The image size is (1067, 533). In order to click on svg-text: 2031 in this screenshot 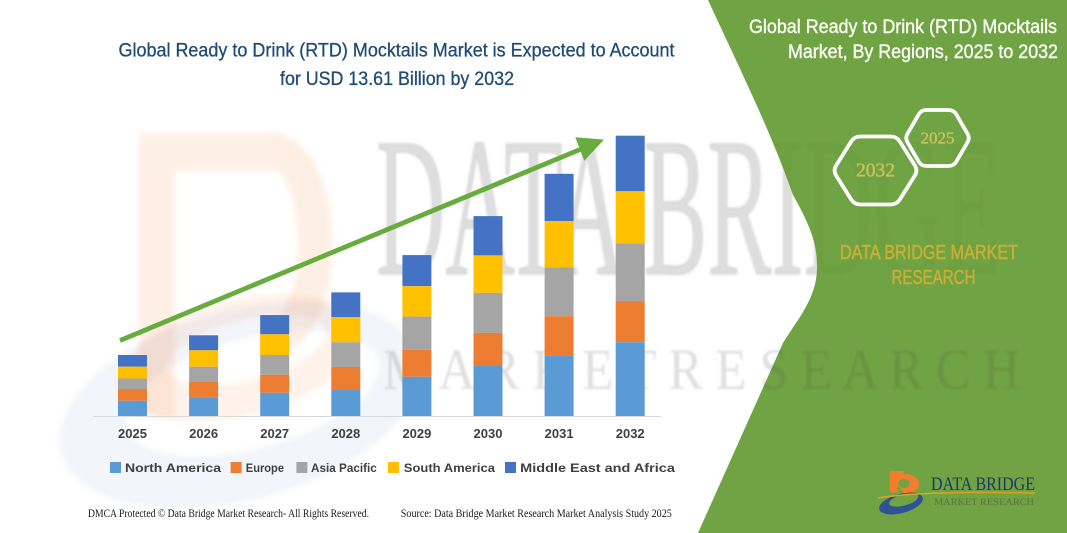, I will do `click(559, 433)`.